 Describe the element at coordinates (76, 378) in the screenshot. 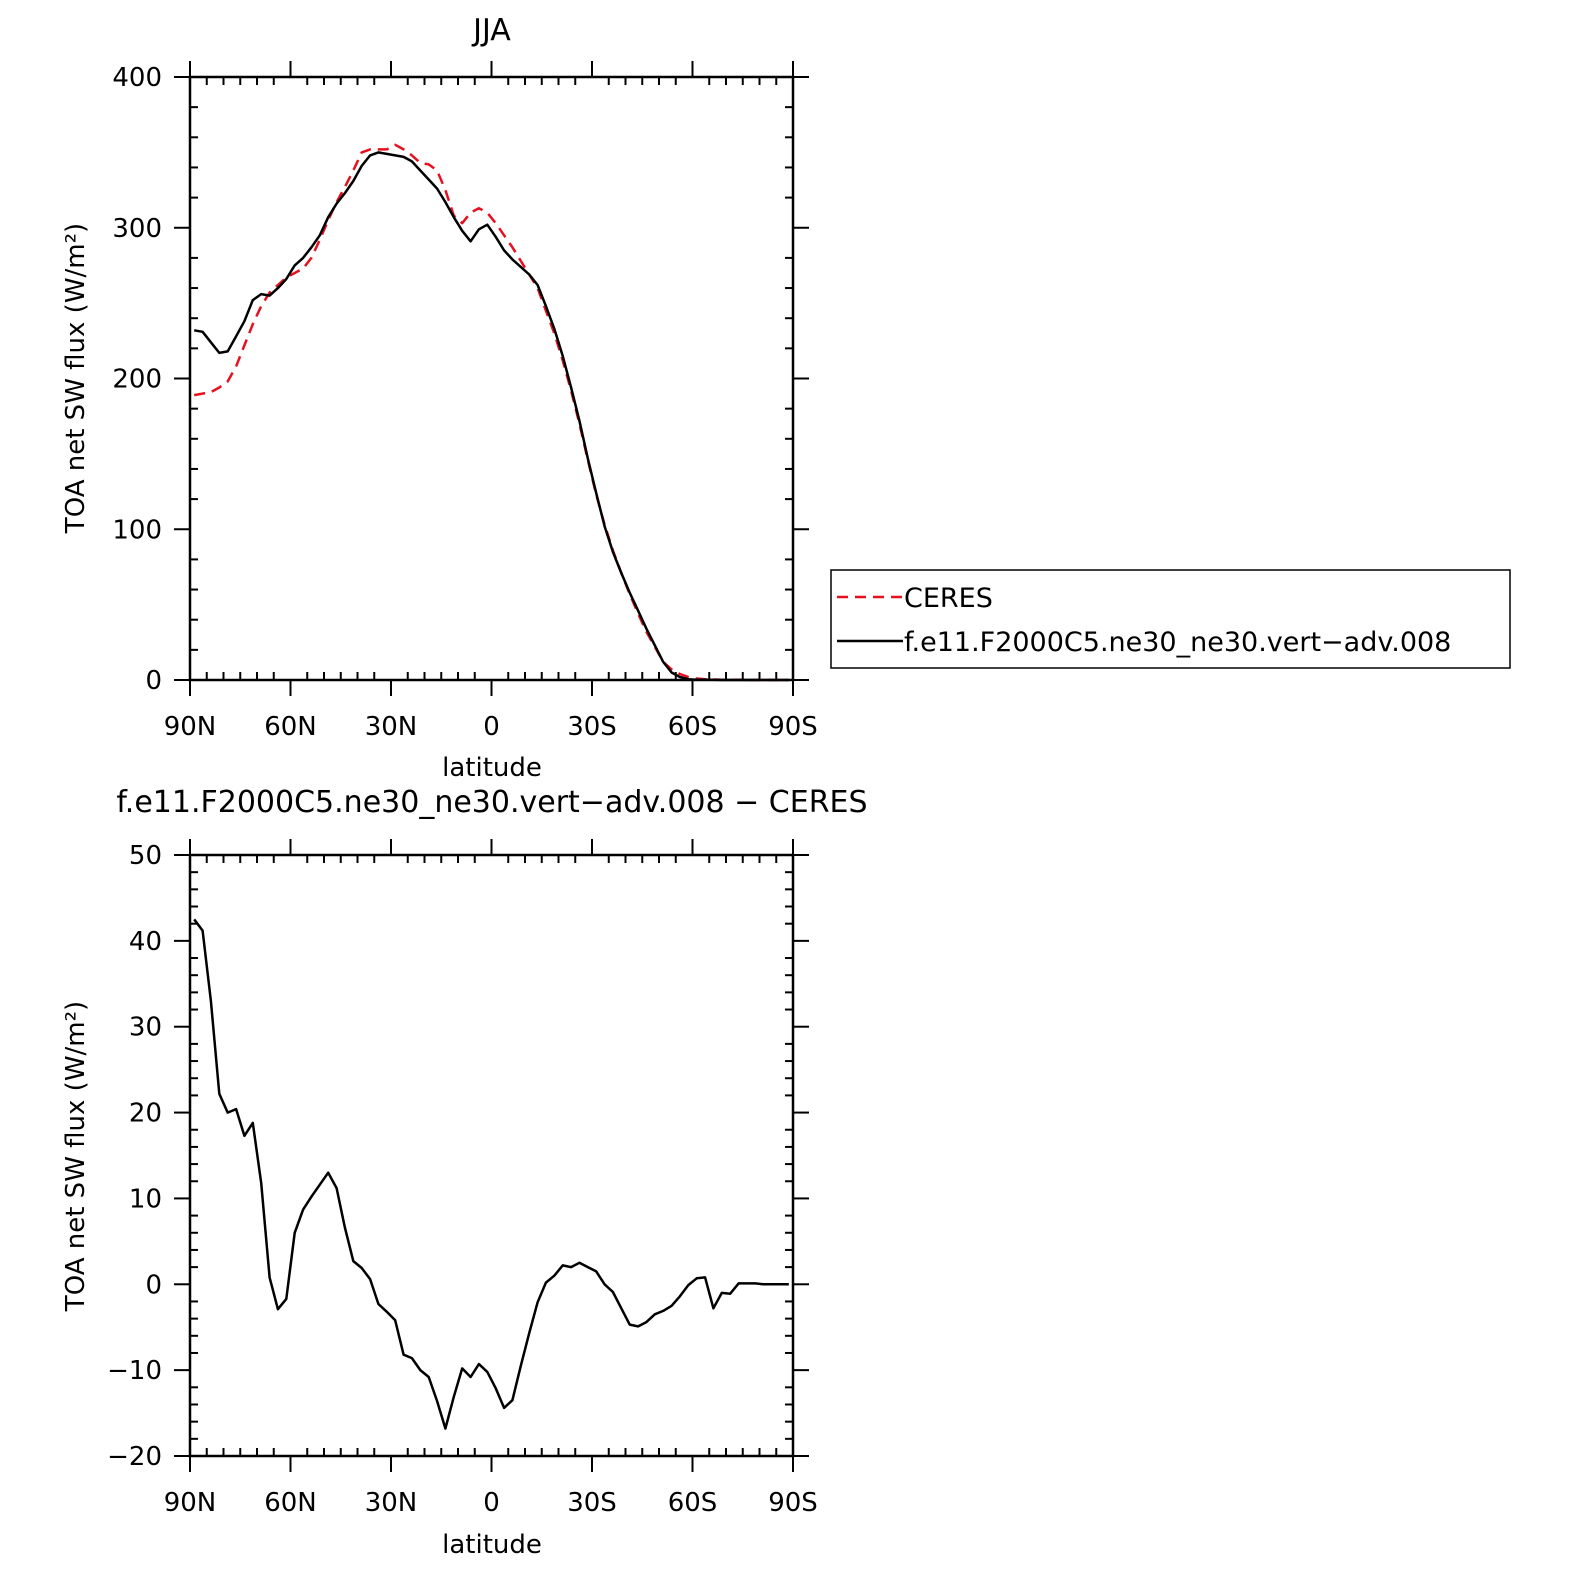

I see `top-panel-y-axis-label: TOA net SW flux (W/m²)` at that location.